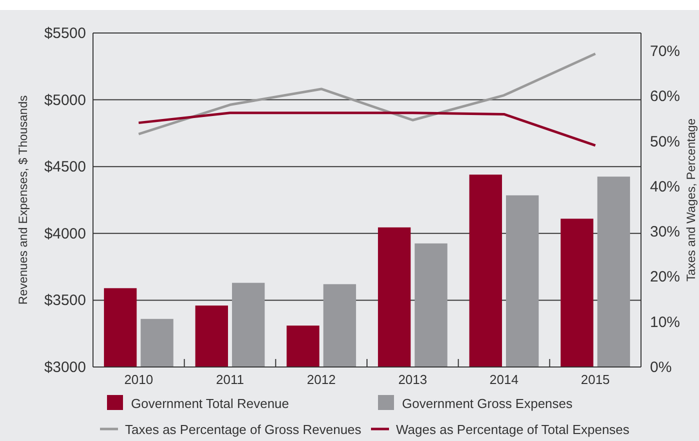 The height and width of the screenshot is (441, 699). What do you see at coordinates (65, 301) in the screenshot?
I see `y-tick-label: $3500` at bounding box center [65, 301].